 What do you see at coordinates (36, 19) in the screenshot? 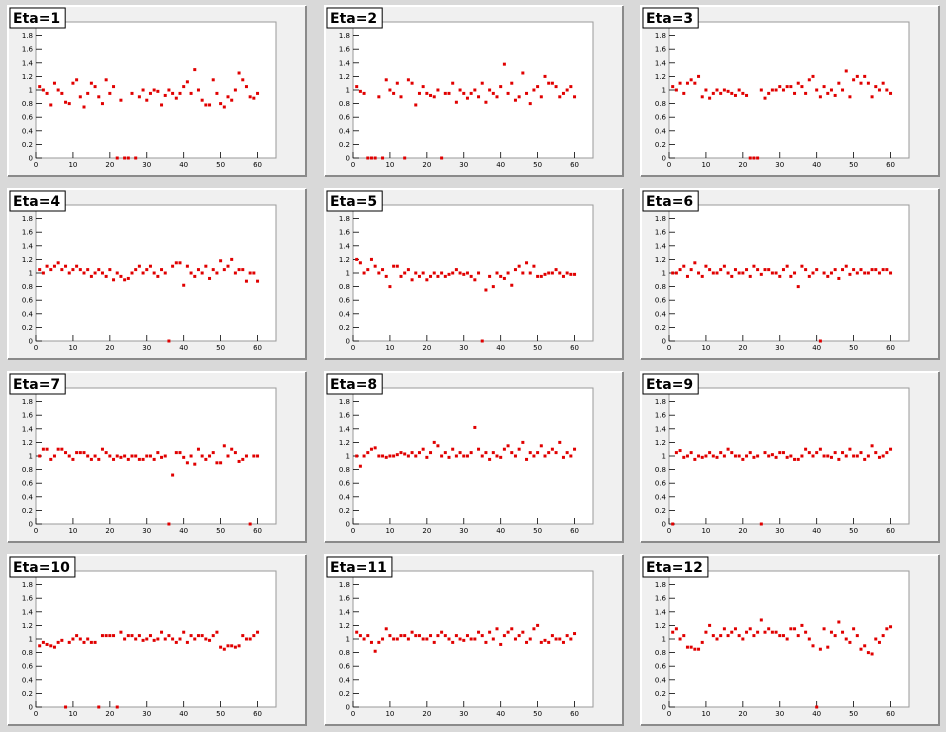
I see `chart-title: Eta=1` at bounding box center [36, 19].